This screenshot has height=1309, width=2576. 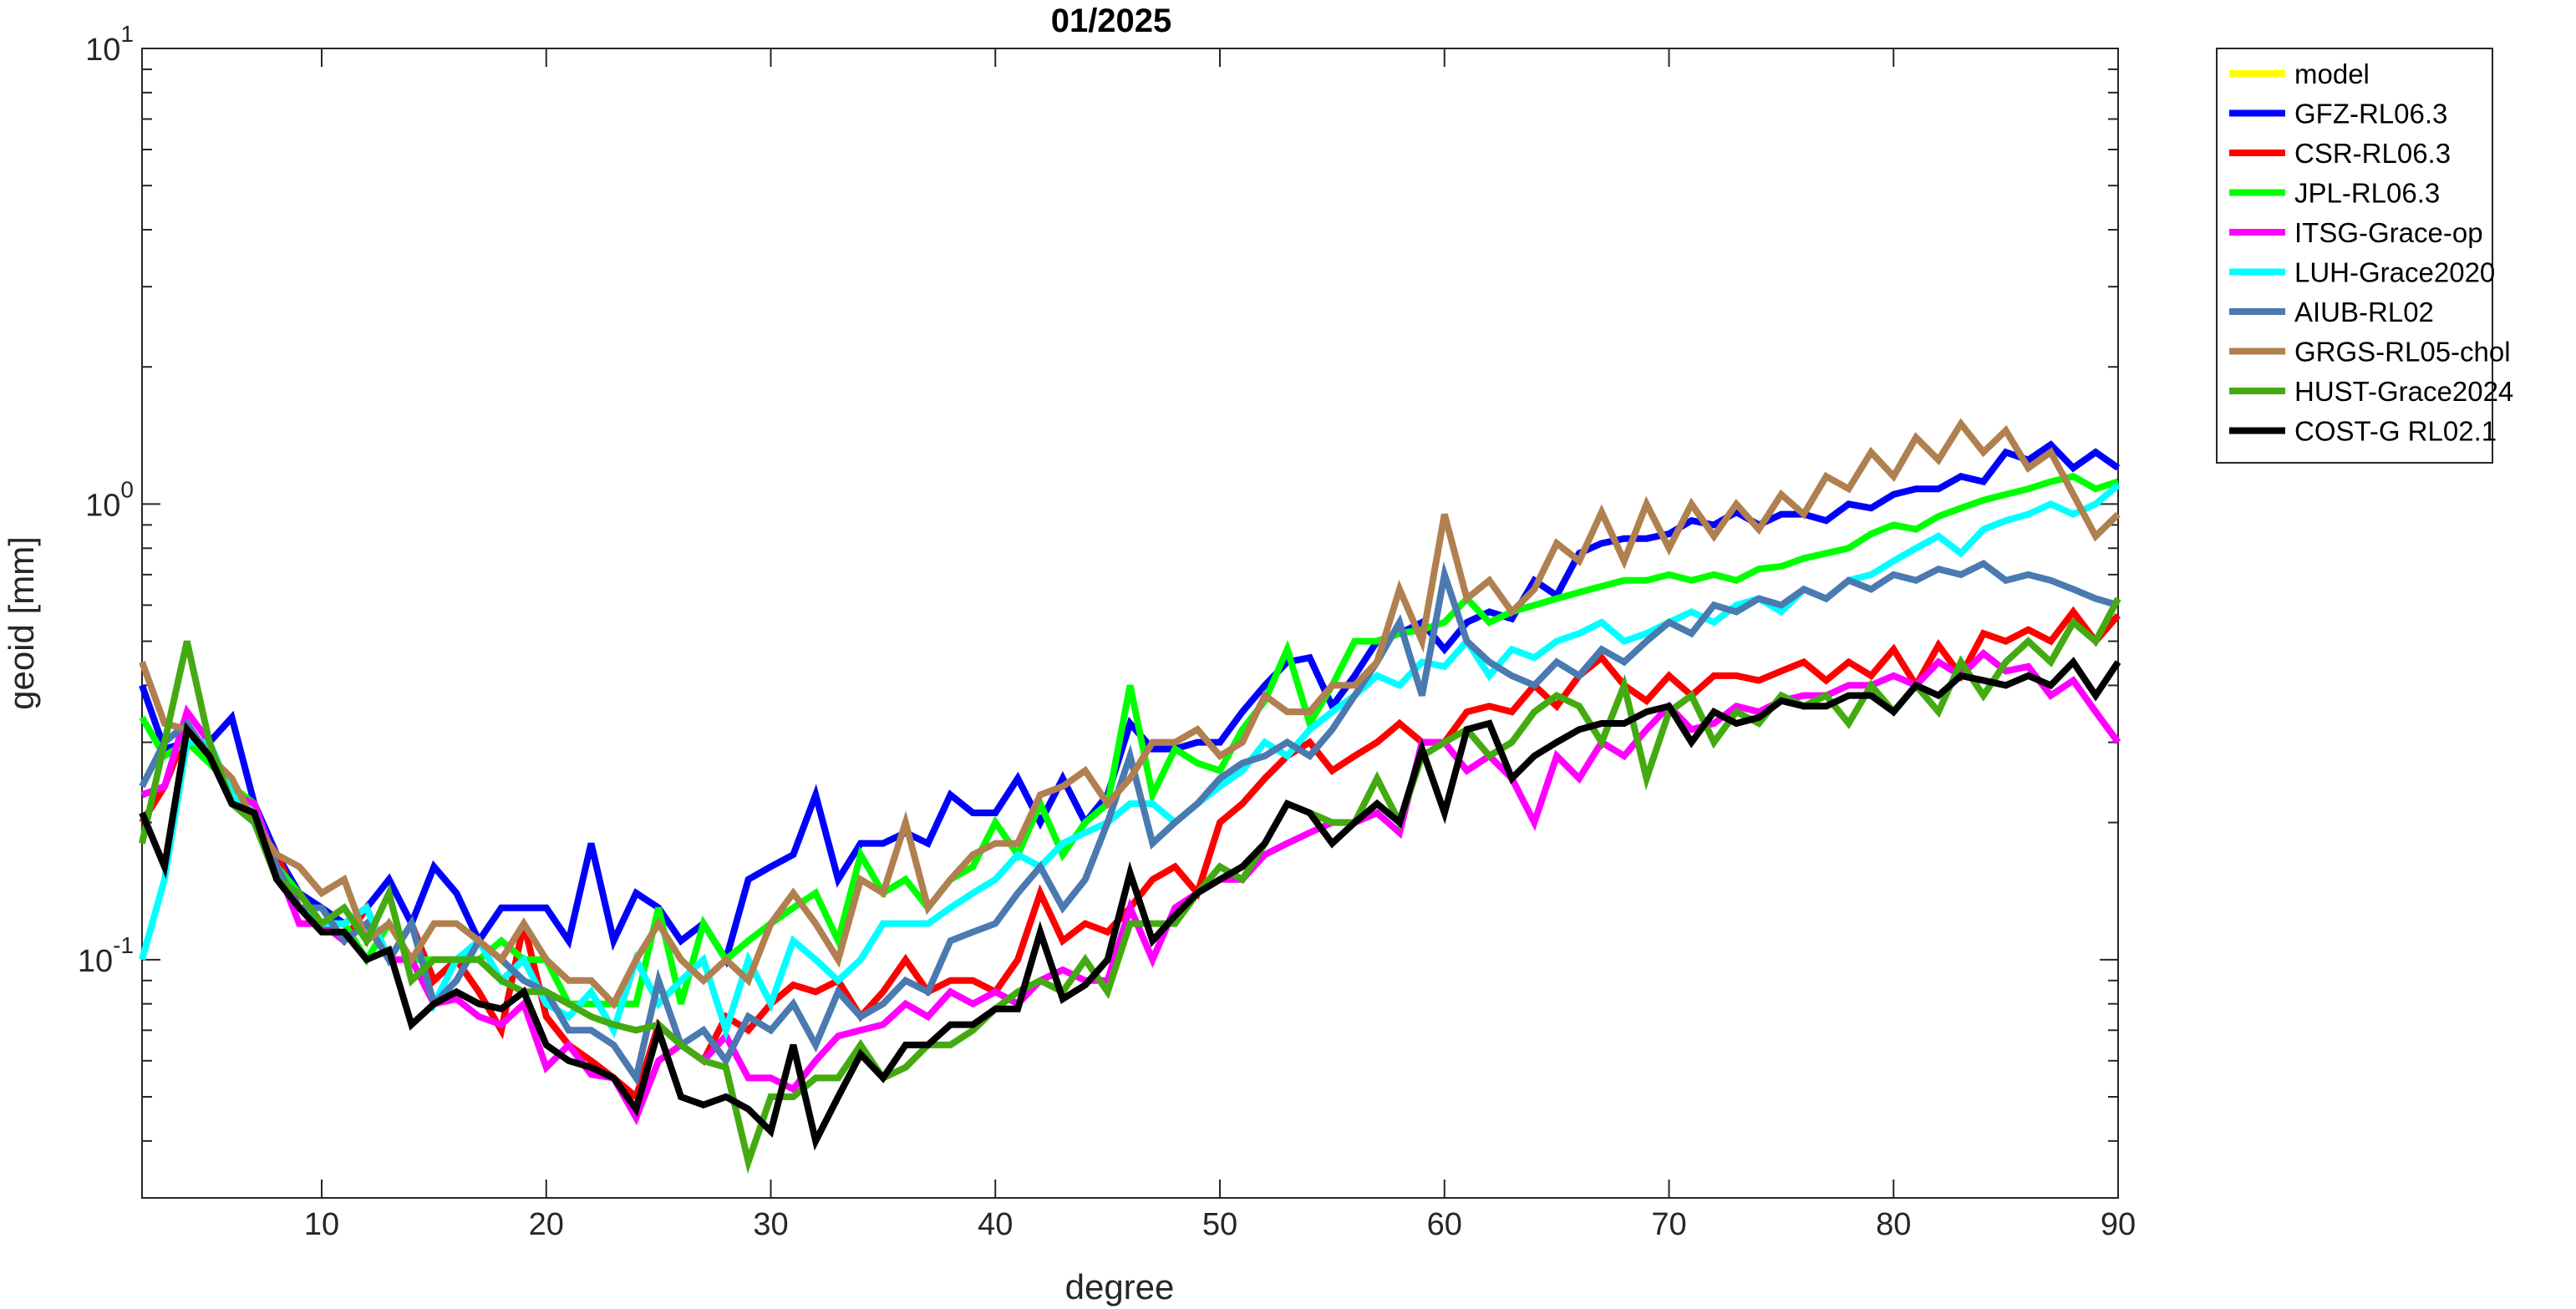 What do you see at coordinates (2372, 153) in the screenshot?
I see `legend-label-csr-rl06-3: CSR-RL06.3` at bounding box center [2372, 153].